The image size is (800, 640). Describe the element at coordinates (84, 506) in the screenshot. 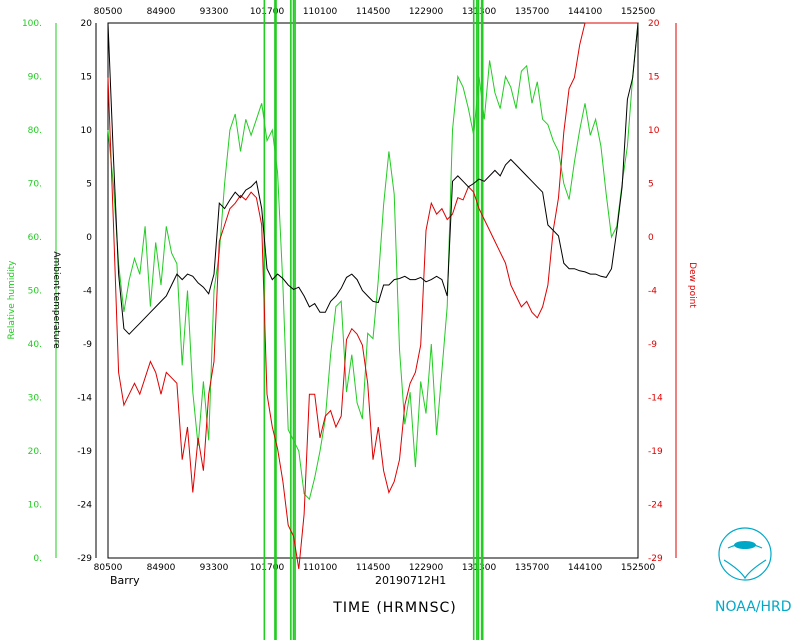

I see `temp-tick-label: -24` at that location.